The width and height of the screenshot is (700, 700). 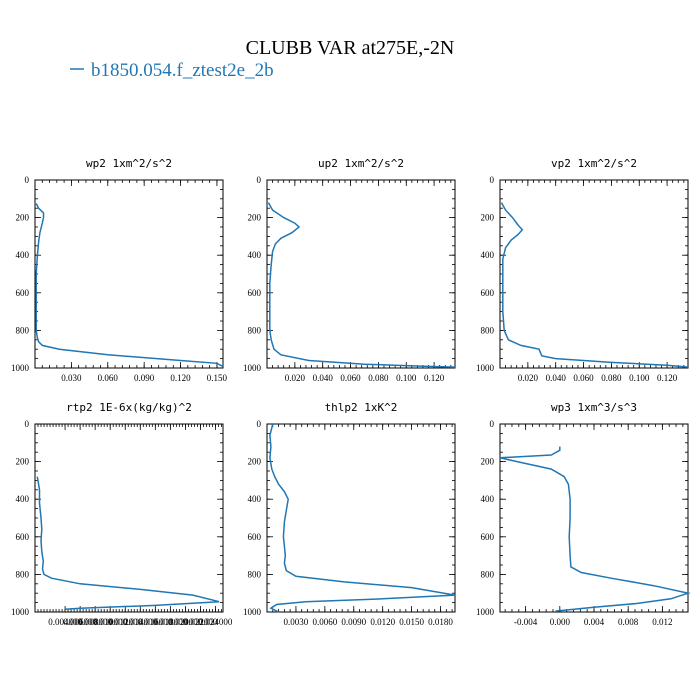 I want to click on x-tick-label: 0.000, so click(x=560, y=622).